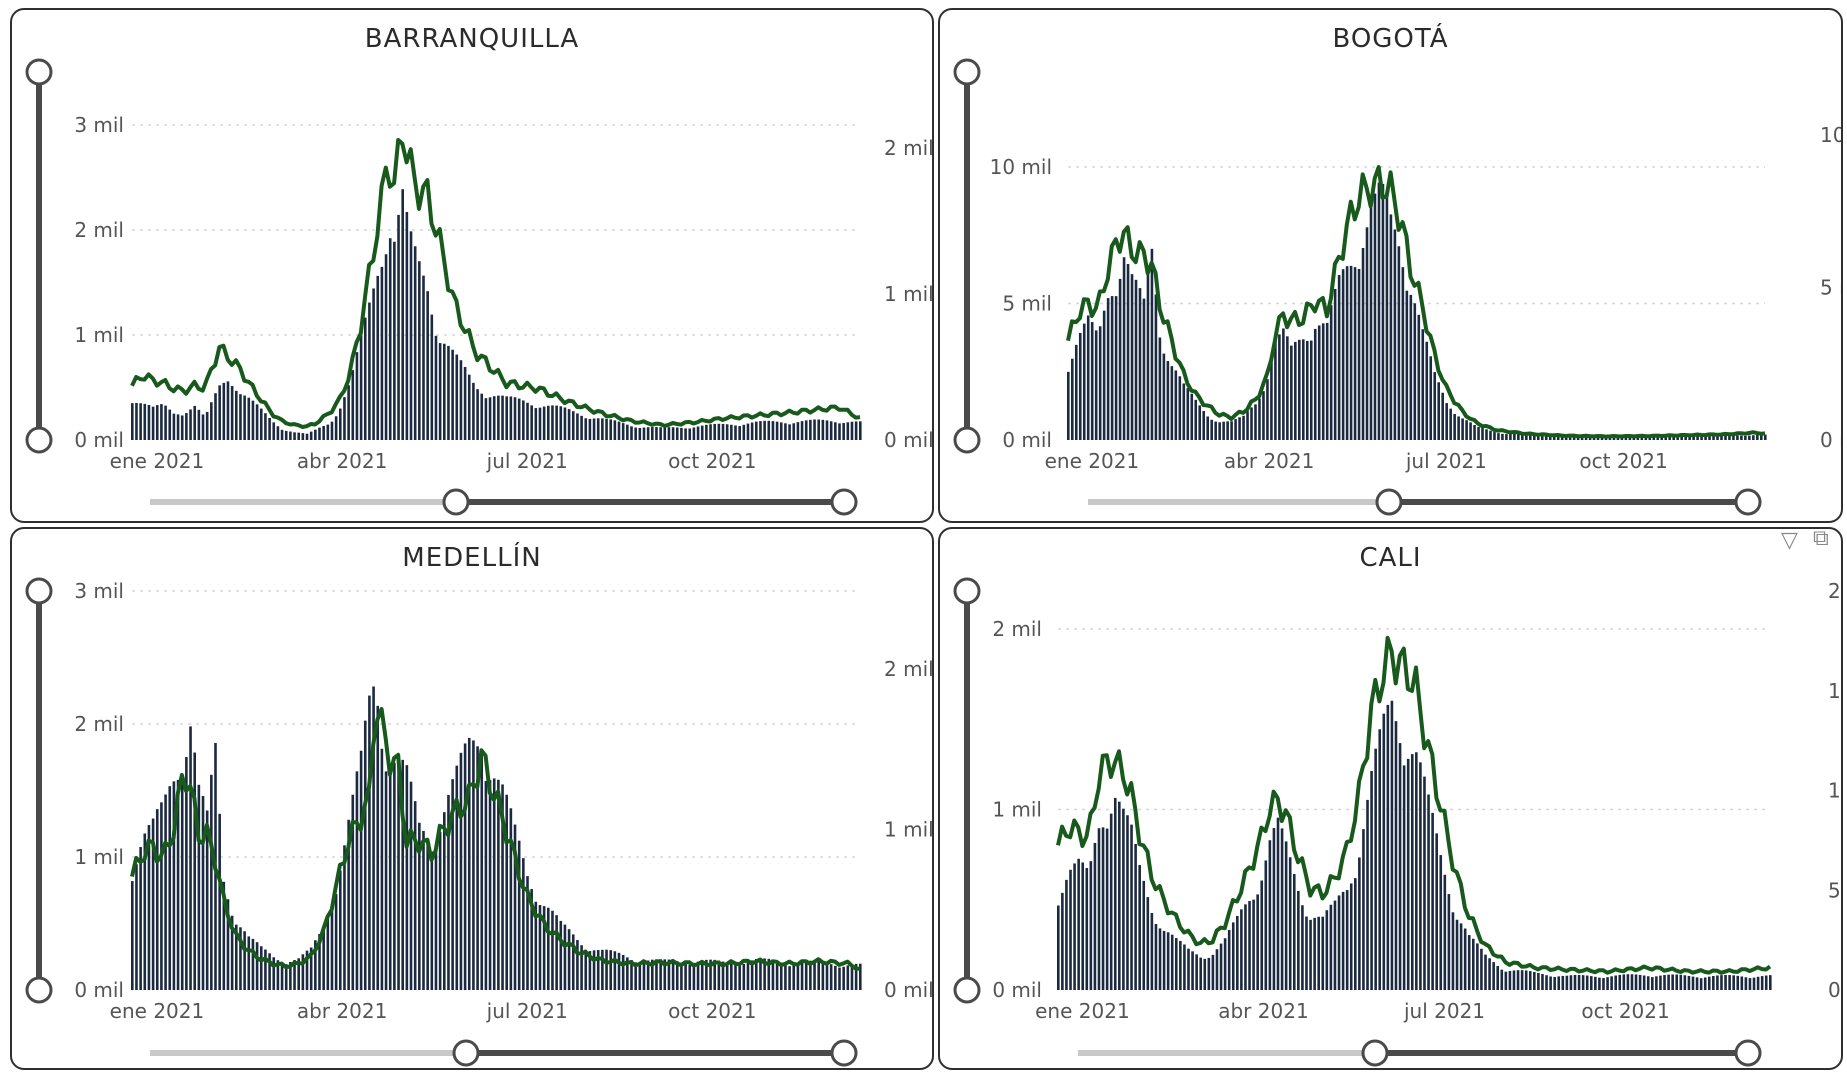 The height and width of the screenshot is (1074, 1847). What do you see at coordinates (1625, 1011) in the screenshot?
I see `x-tick-label: oct 2021` at bounding box center [1625, 1011].